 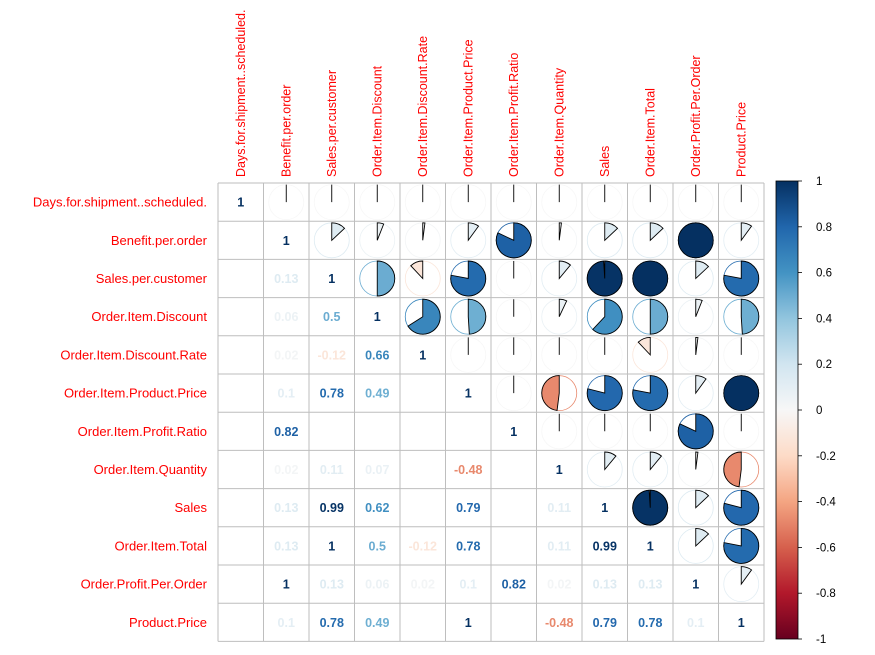 What do you see at coordinates (168, 622) in the screenshot?
I see `row-label: Product.Price` at bounding box center [168, 622].